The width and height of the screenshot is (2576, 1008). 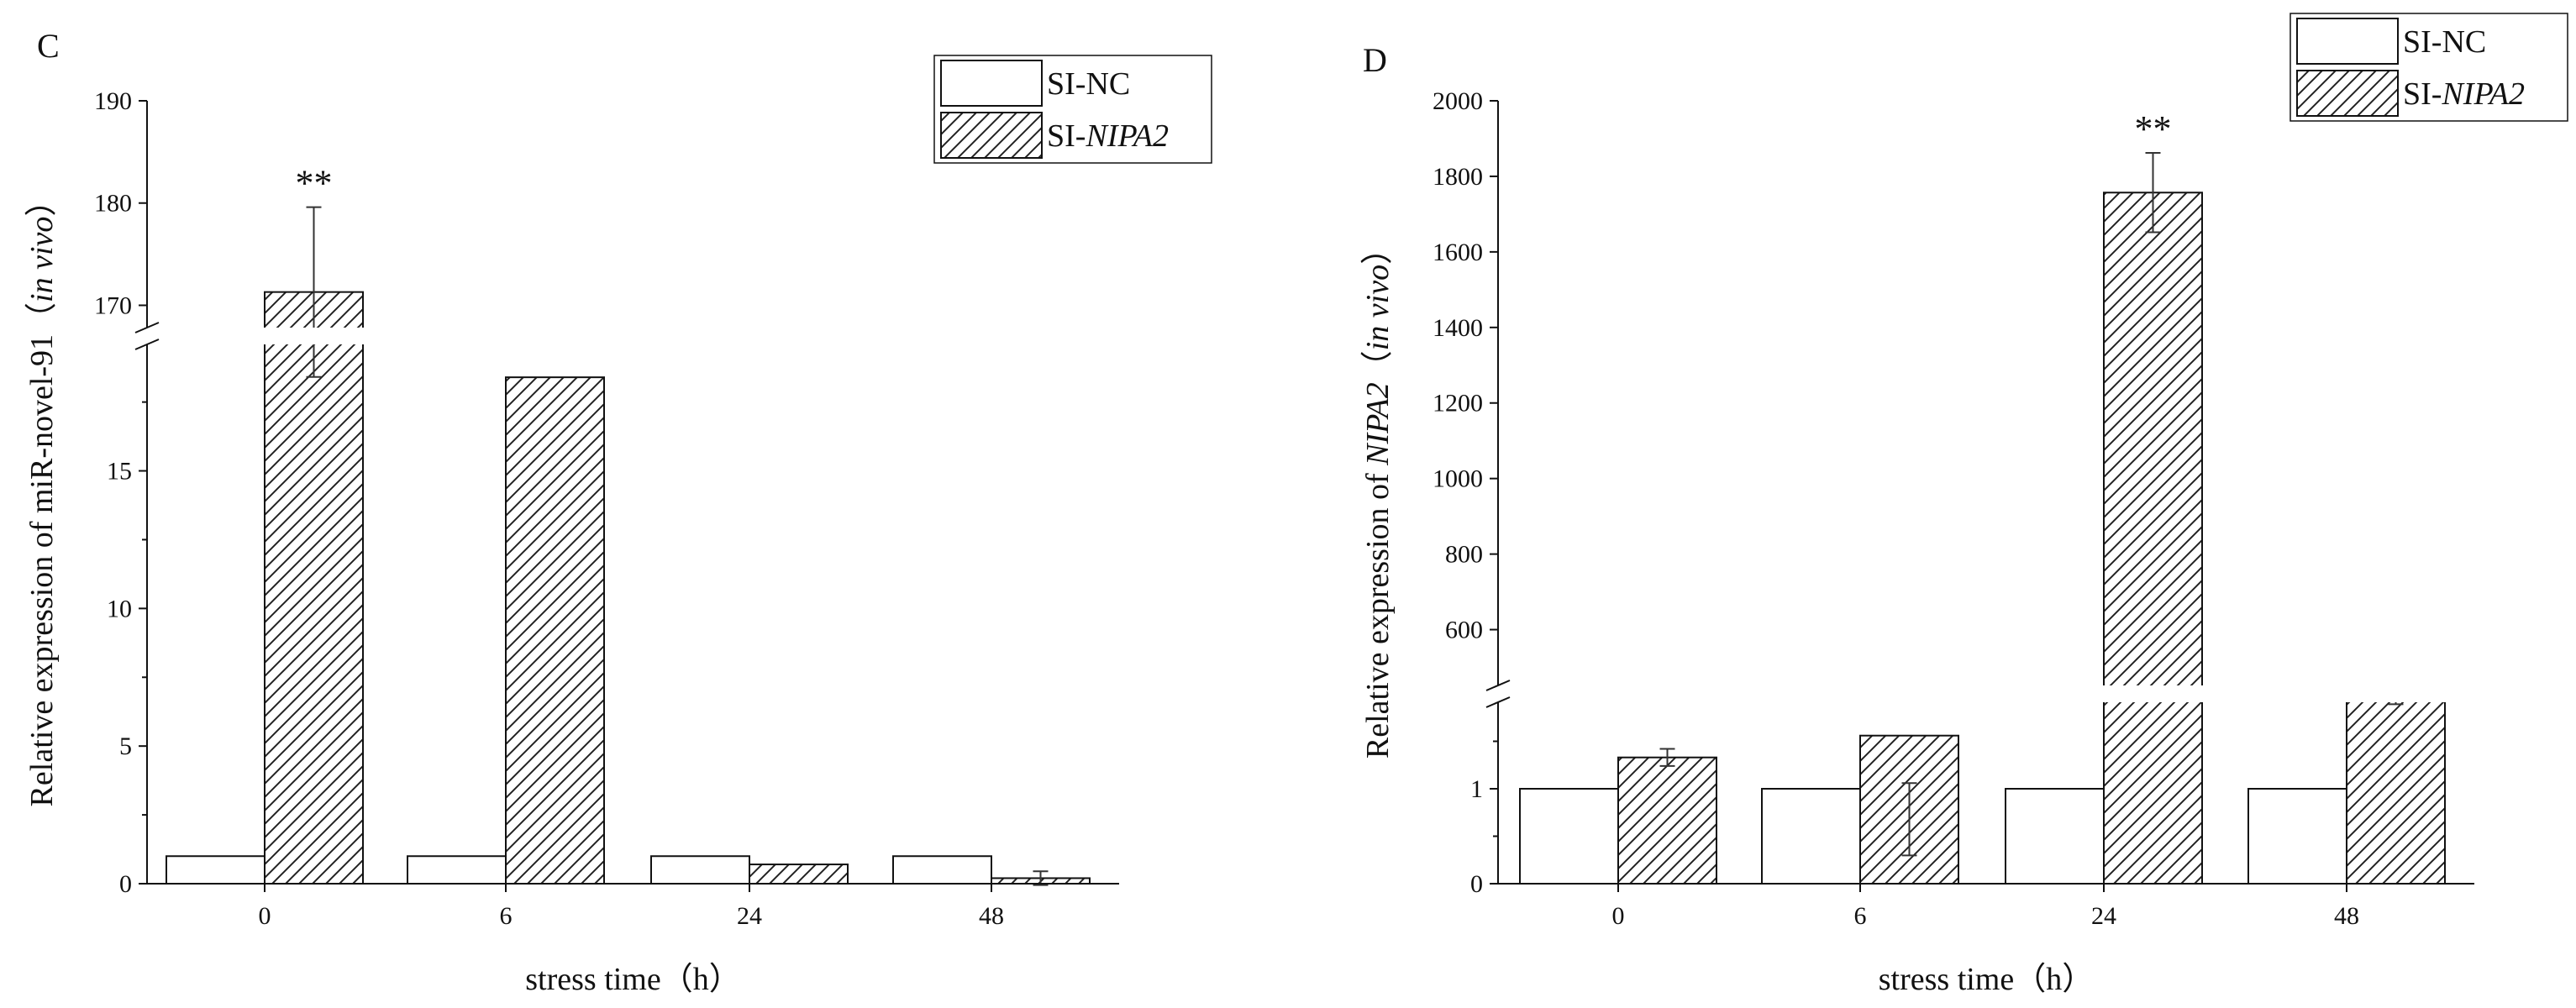 I want to click on panel-label: C, so click(x=48, y=46).